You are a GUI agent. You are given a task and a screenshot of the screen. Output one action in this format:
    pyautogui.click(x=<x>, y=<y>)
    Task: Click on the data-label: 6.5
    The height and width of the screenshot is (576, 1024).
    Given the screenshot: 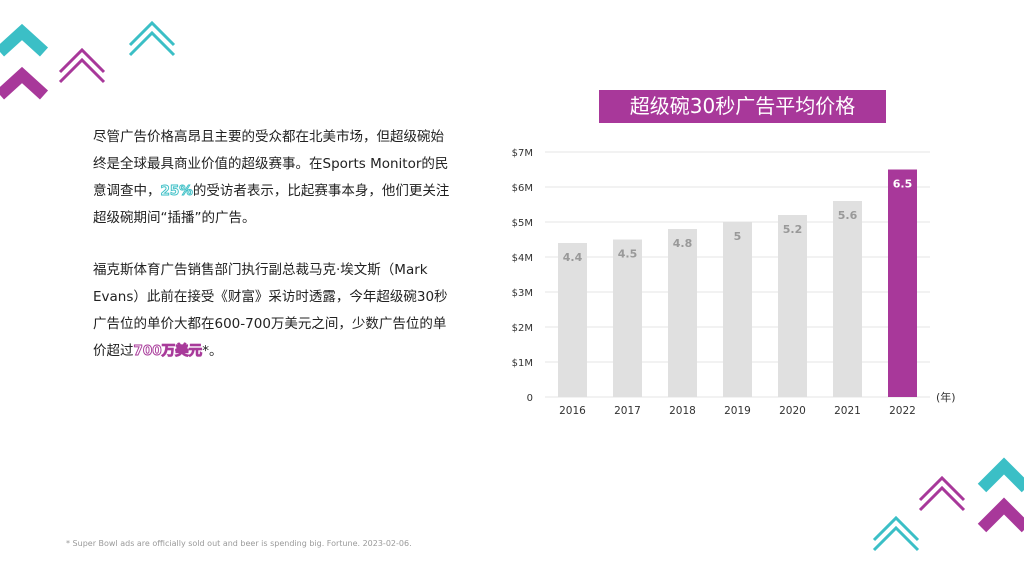 What is the action you would take?
    pyautogui.click(x=903, y=184)
    